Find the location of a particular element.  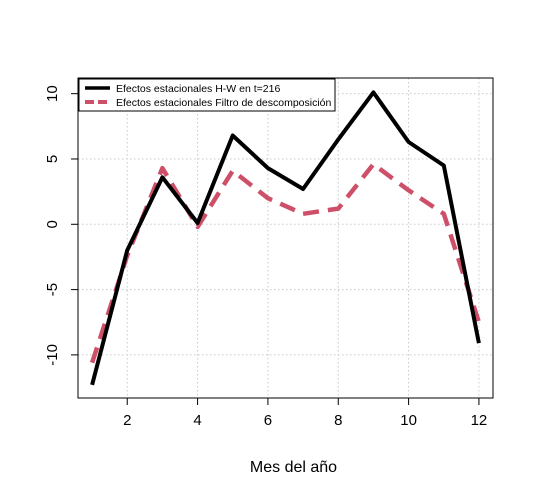

x-axis-label: Mes del año is located at coordinates (293, 467).